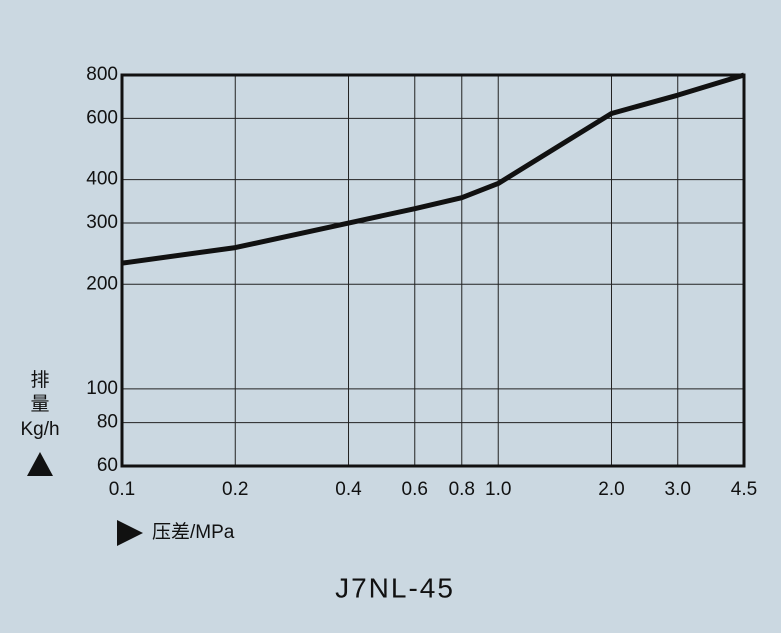  What do you see at coordinates (39, 429) in the screenshot?
I see `y-label-3: Kg/h` at bounding box center [39, 429].